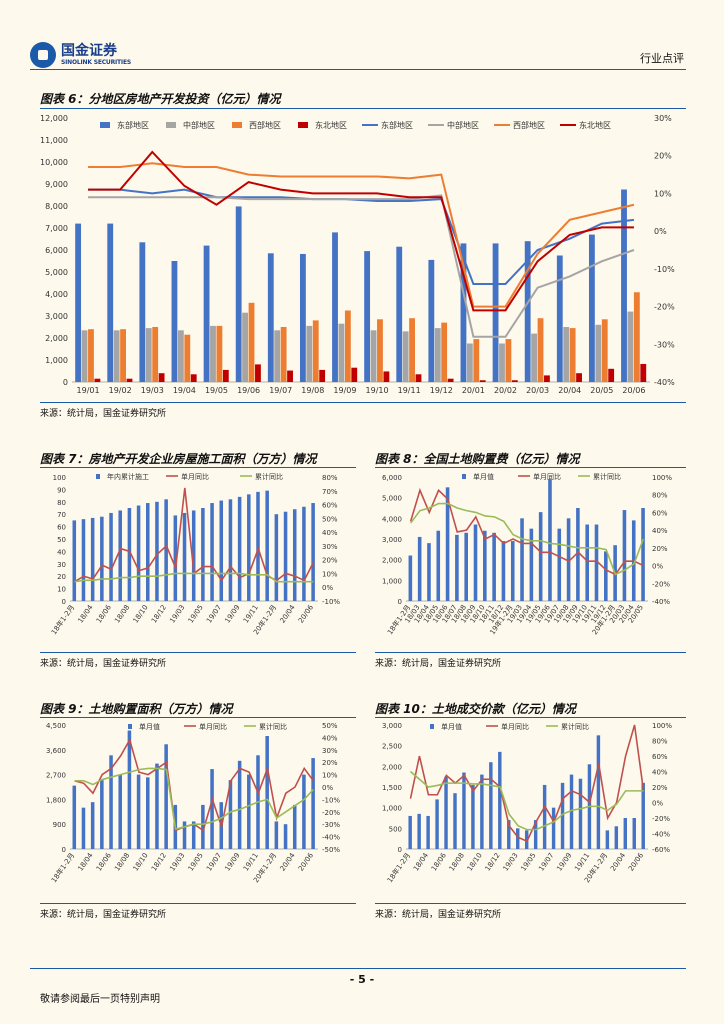  Describe the element at coordinates (475, 709) in the screenshot. I see `fig10-title: 图表 10：土地成交价款（亿元）情况` at that location.